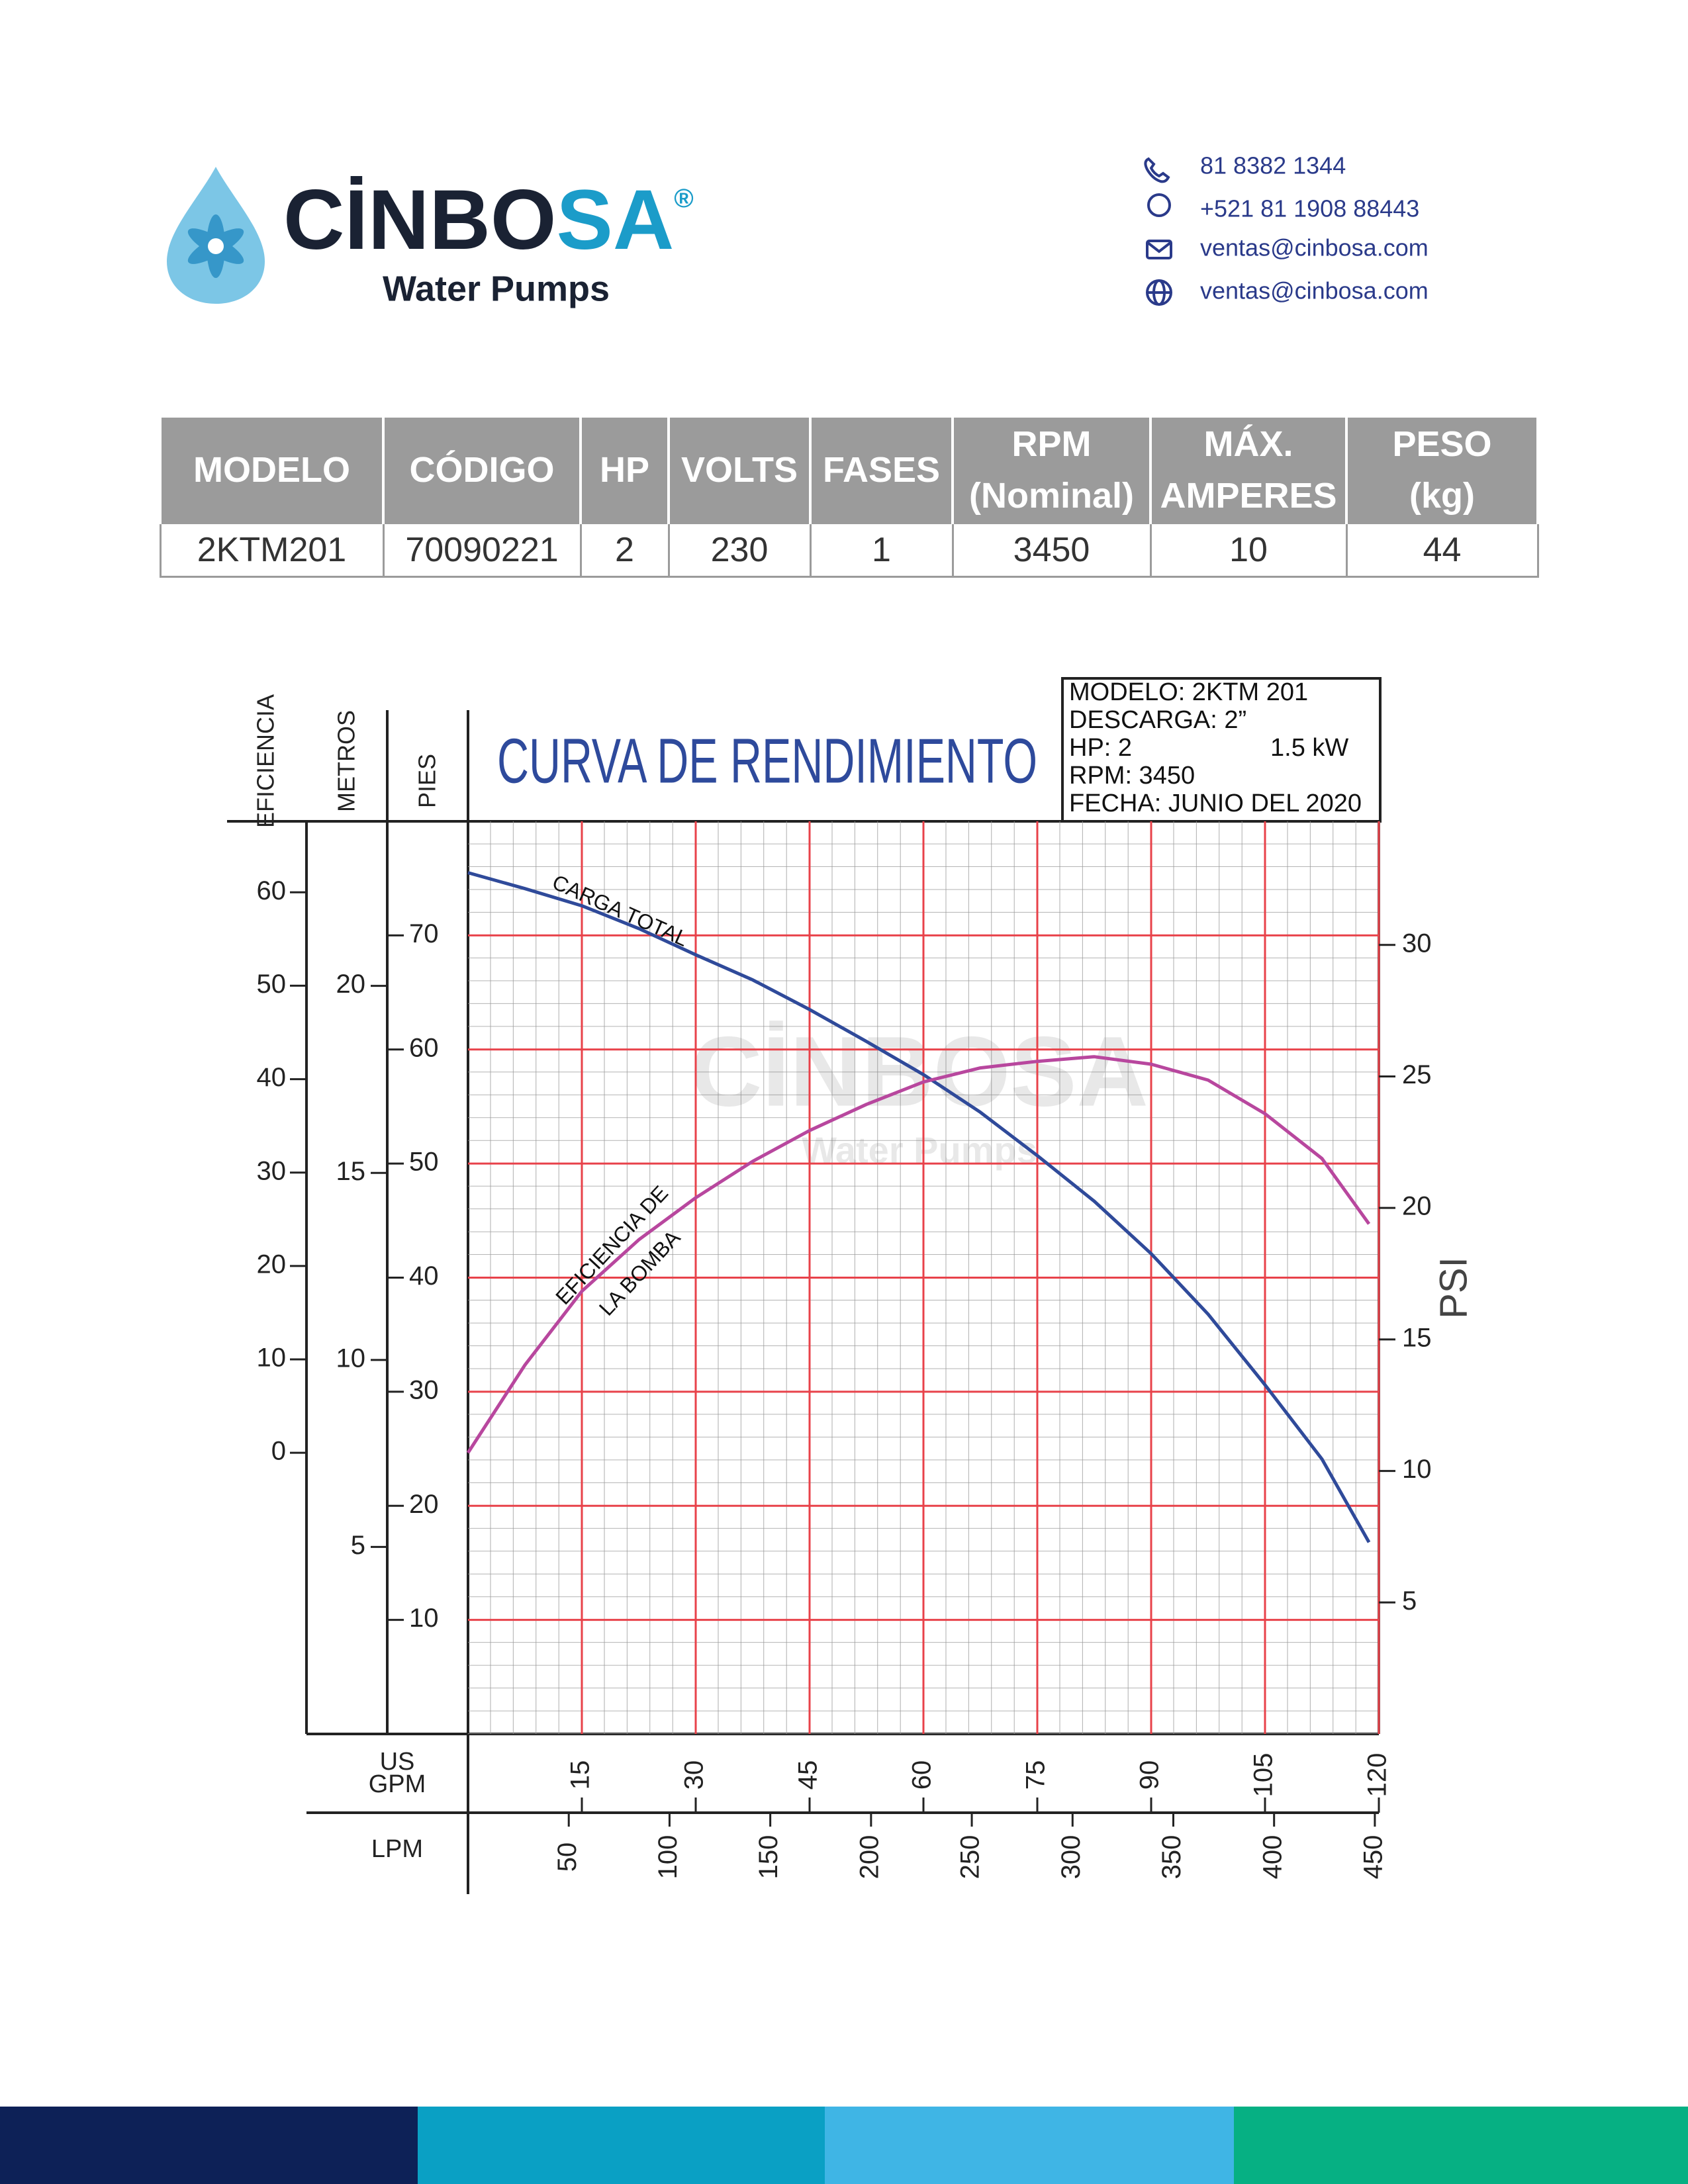  Describe the element at coordinates (694, 1775) in the screenshot. I see `x-tick-label: 30` at that location.